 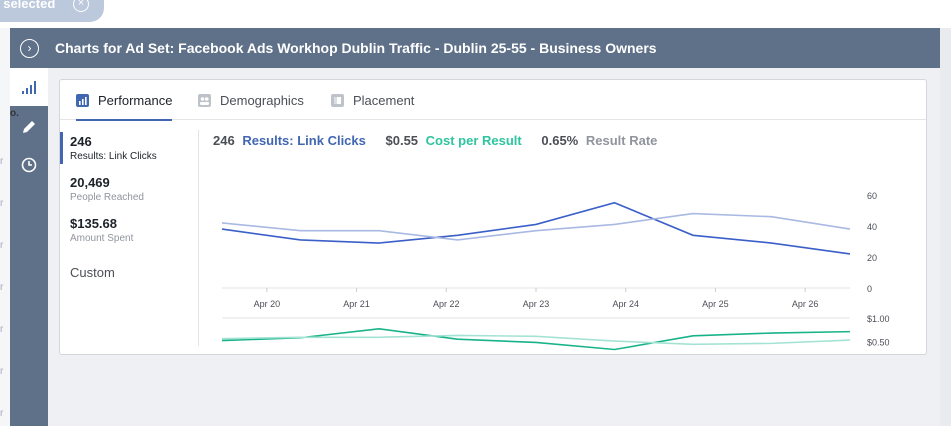 What do you see at coordinates (384, 100) in the screenshot?
I see `tab-label: Placement` at bounding box center [384, 100].